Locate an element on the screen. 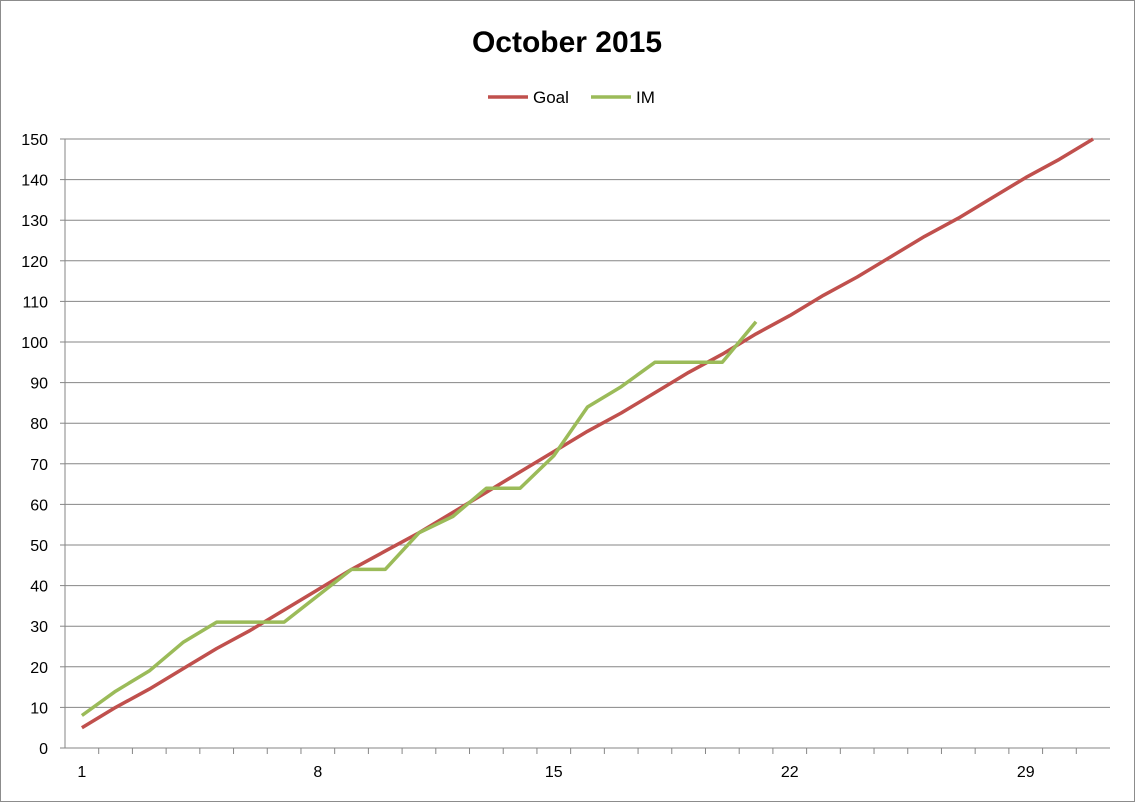  y-tick-label: 120 is located at coordinates (34, 262).